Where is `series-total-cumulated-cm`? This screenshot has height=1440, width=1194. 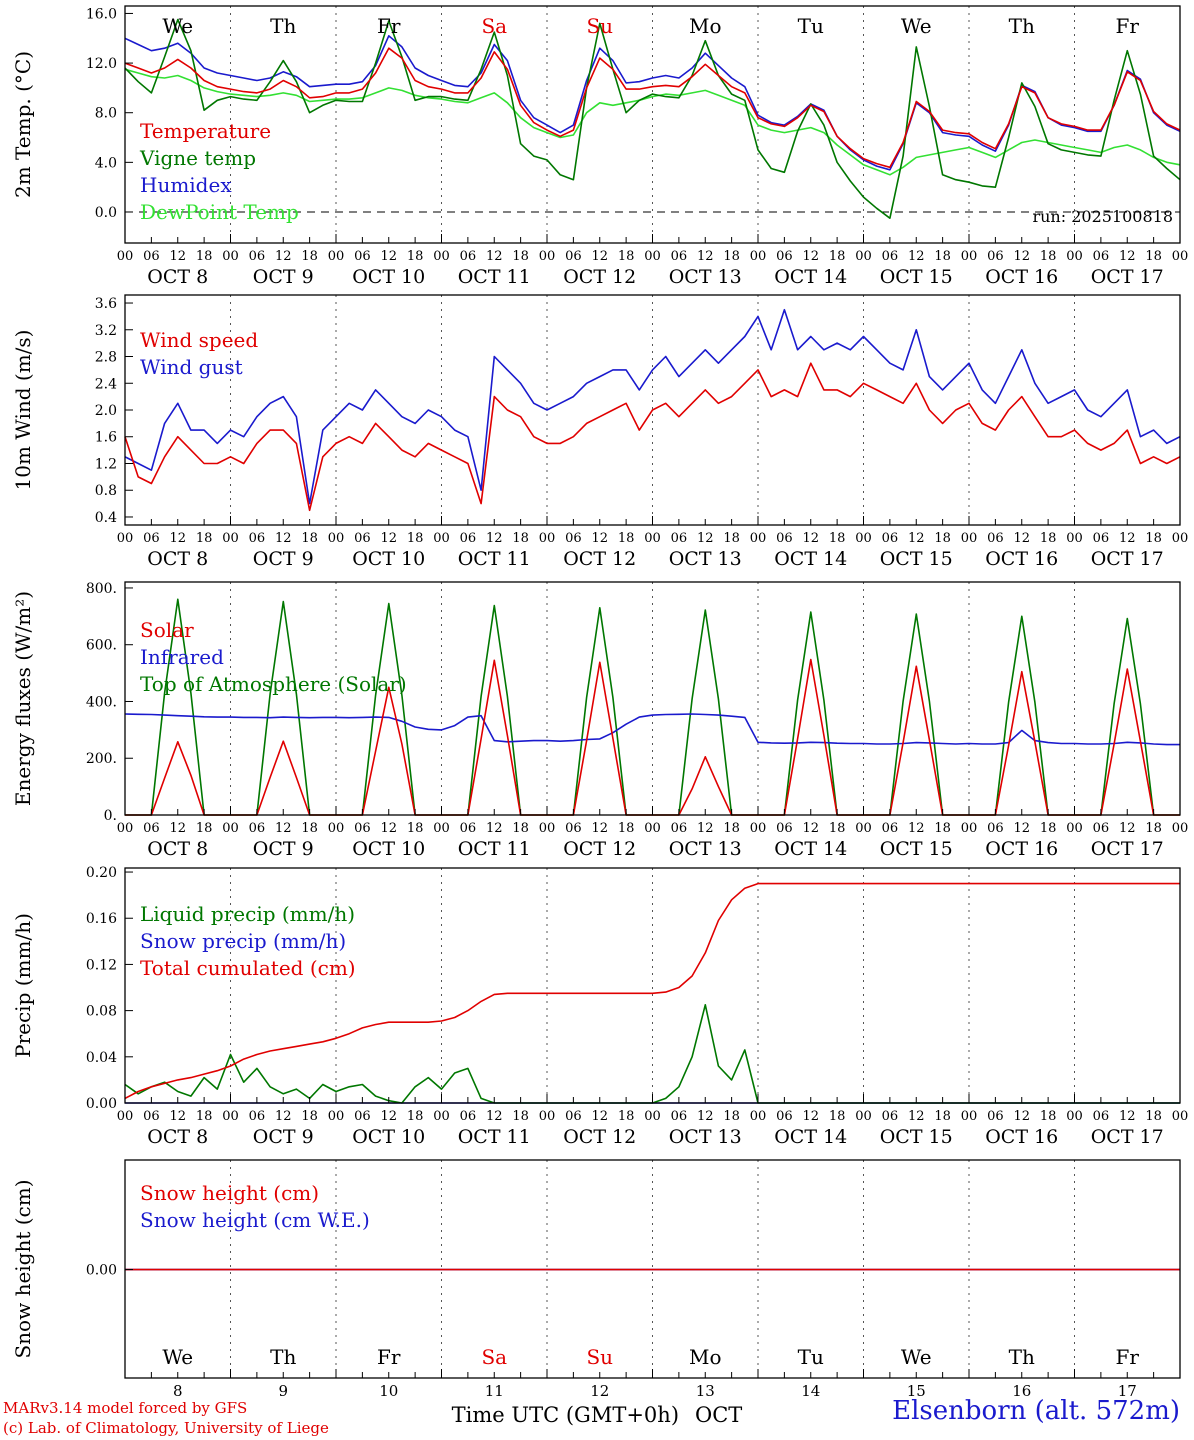 series-total-cumulated-cm is located at coordinates (652, 991).